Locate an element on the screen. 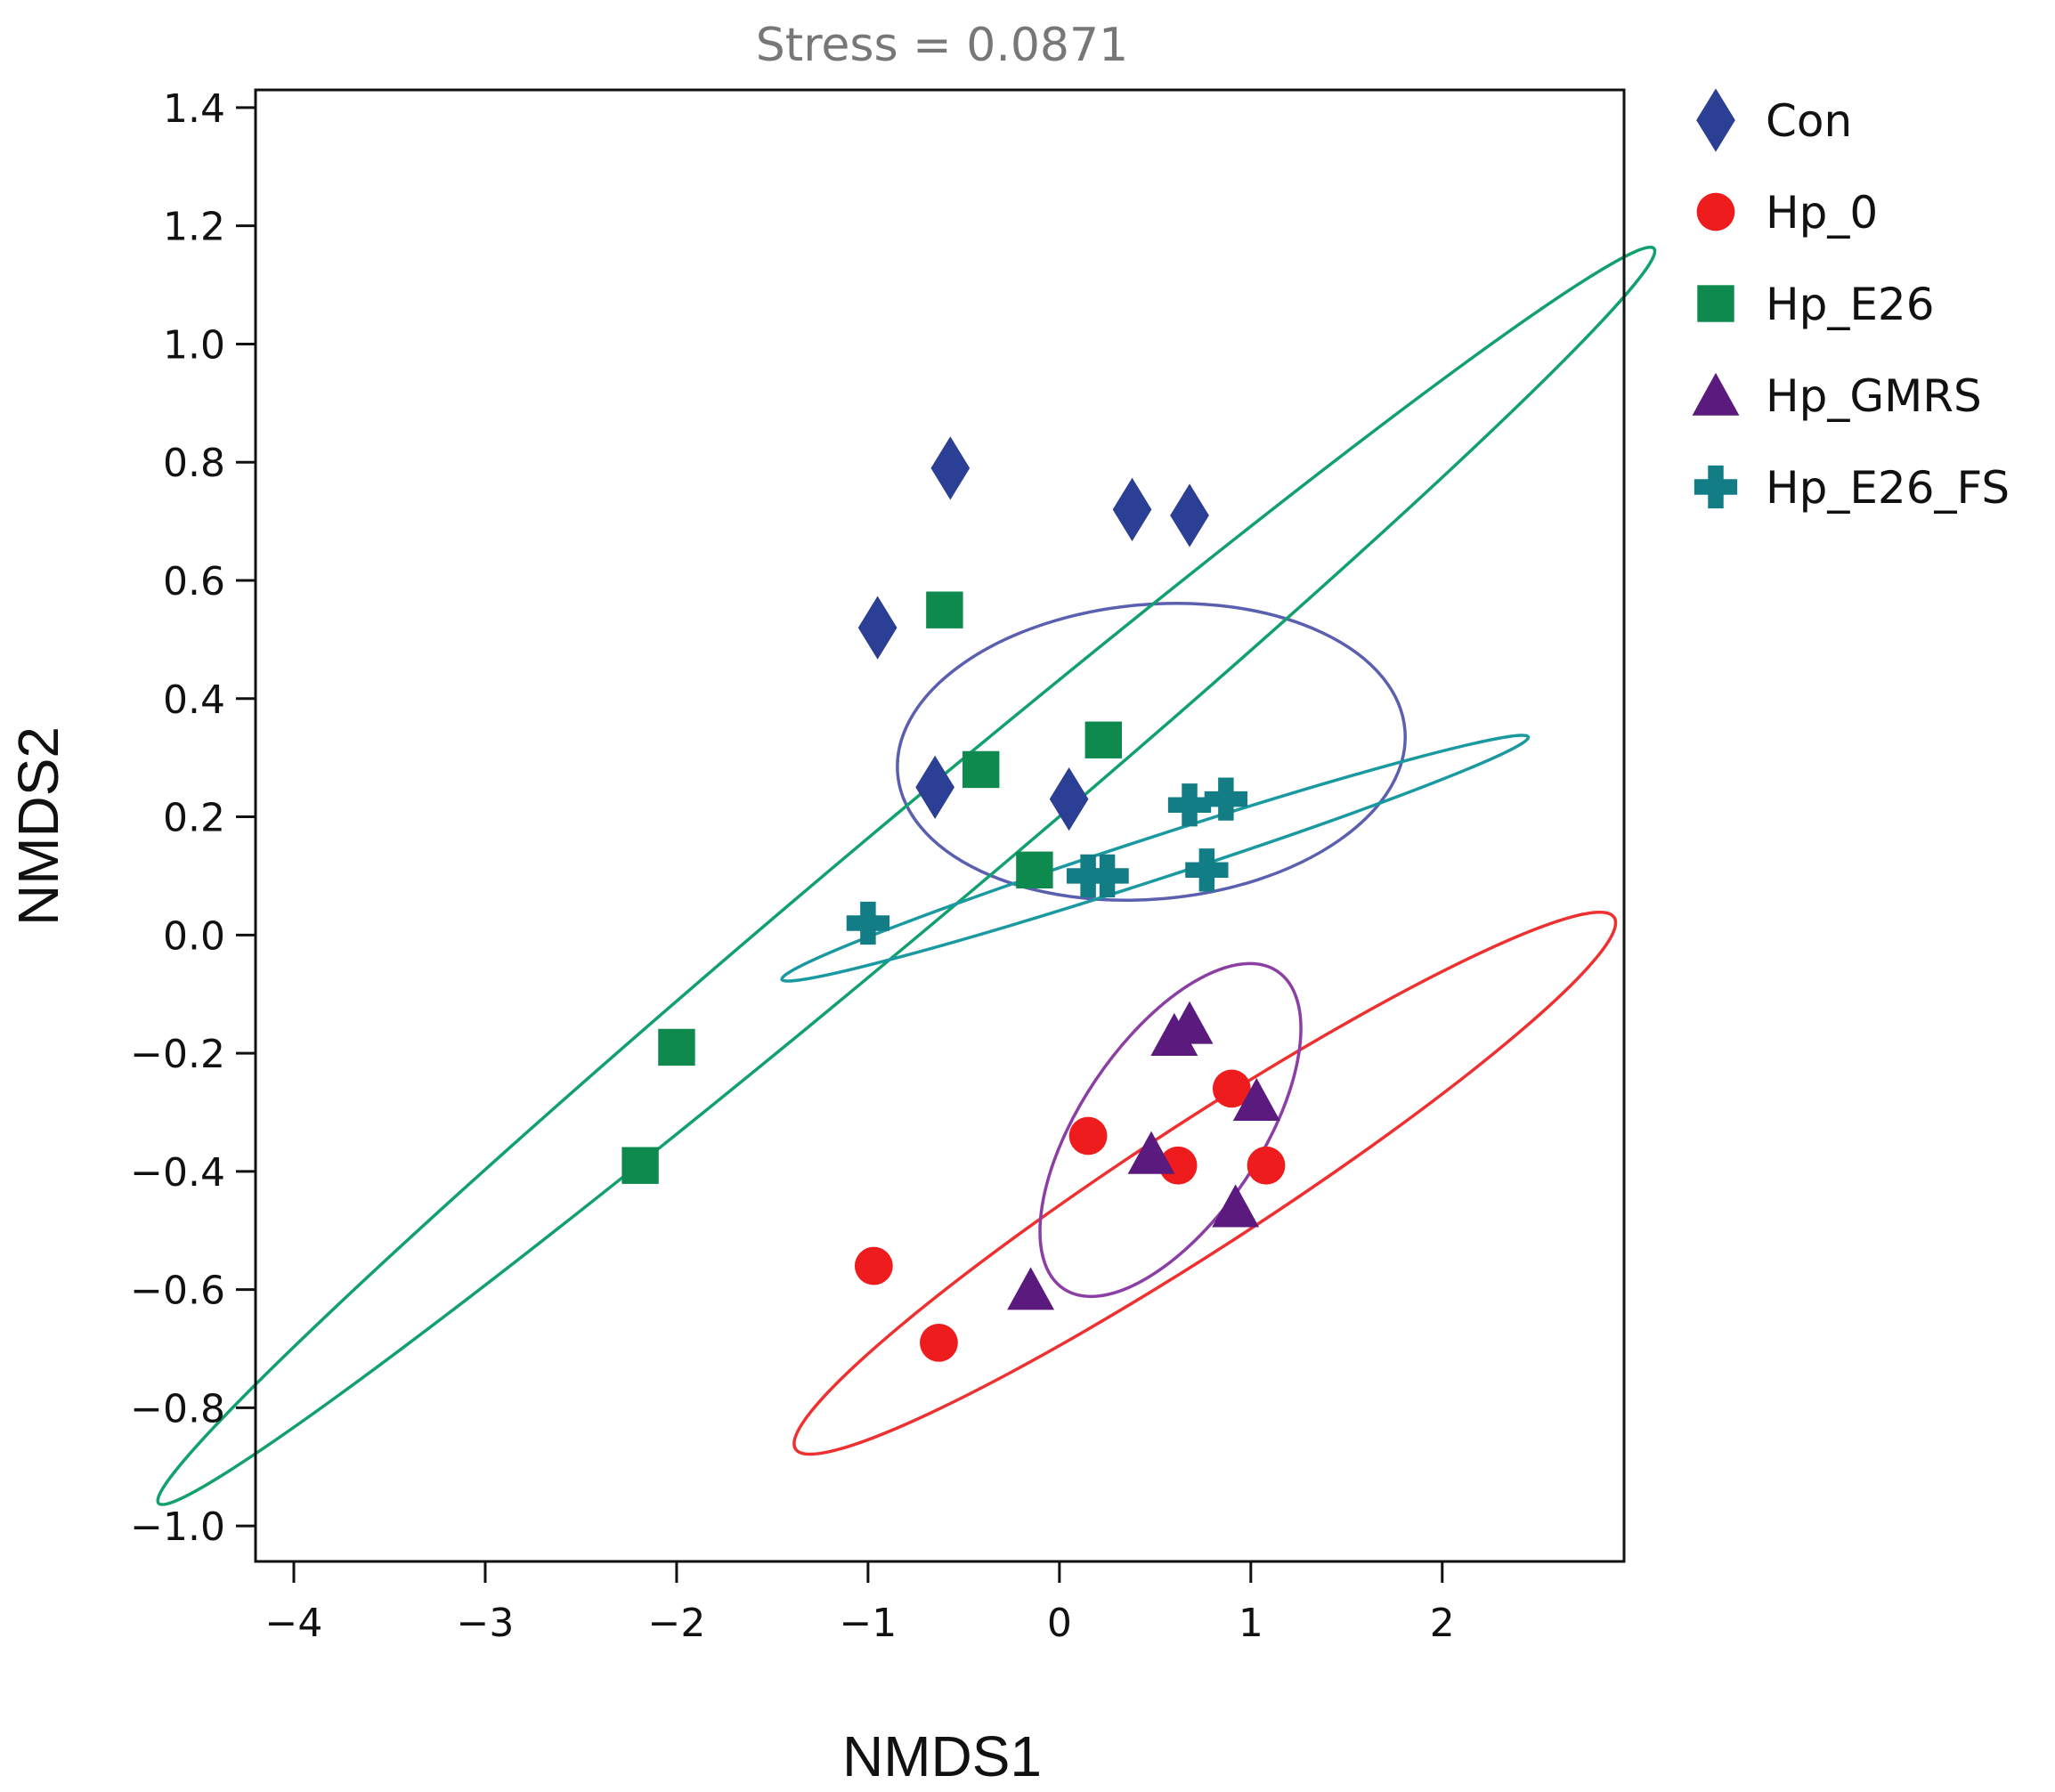  legend: Con Hp_0 Hp_E26 Hp_GMRS Hp_E26_FS is located at coordinates (1851, 301).